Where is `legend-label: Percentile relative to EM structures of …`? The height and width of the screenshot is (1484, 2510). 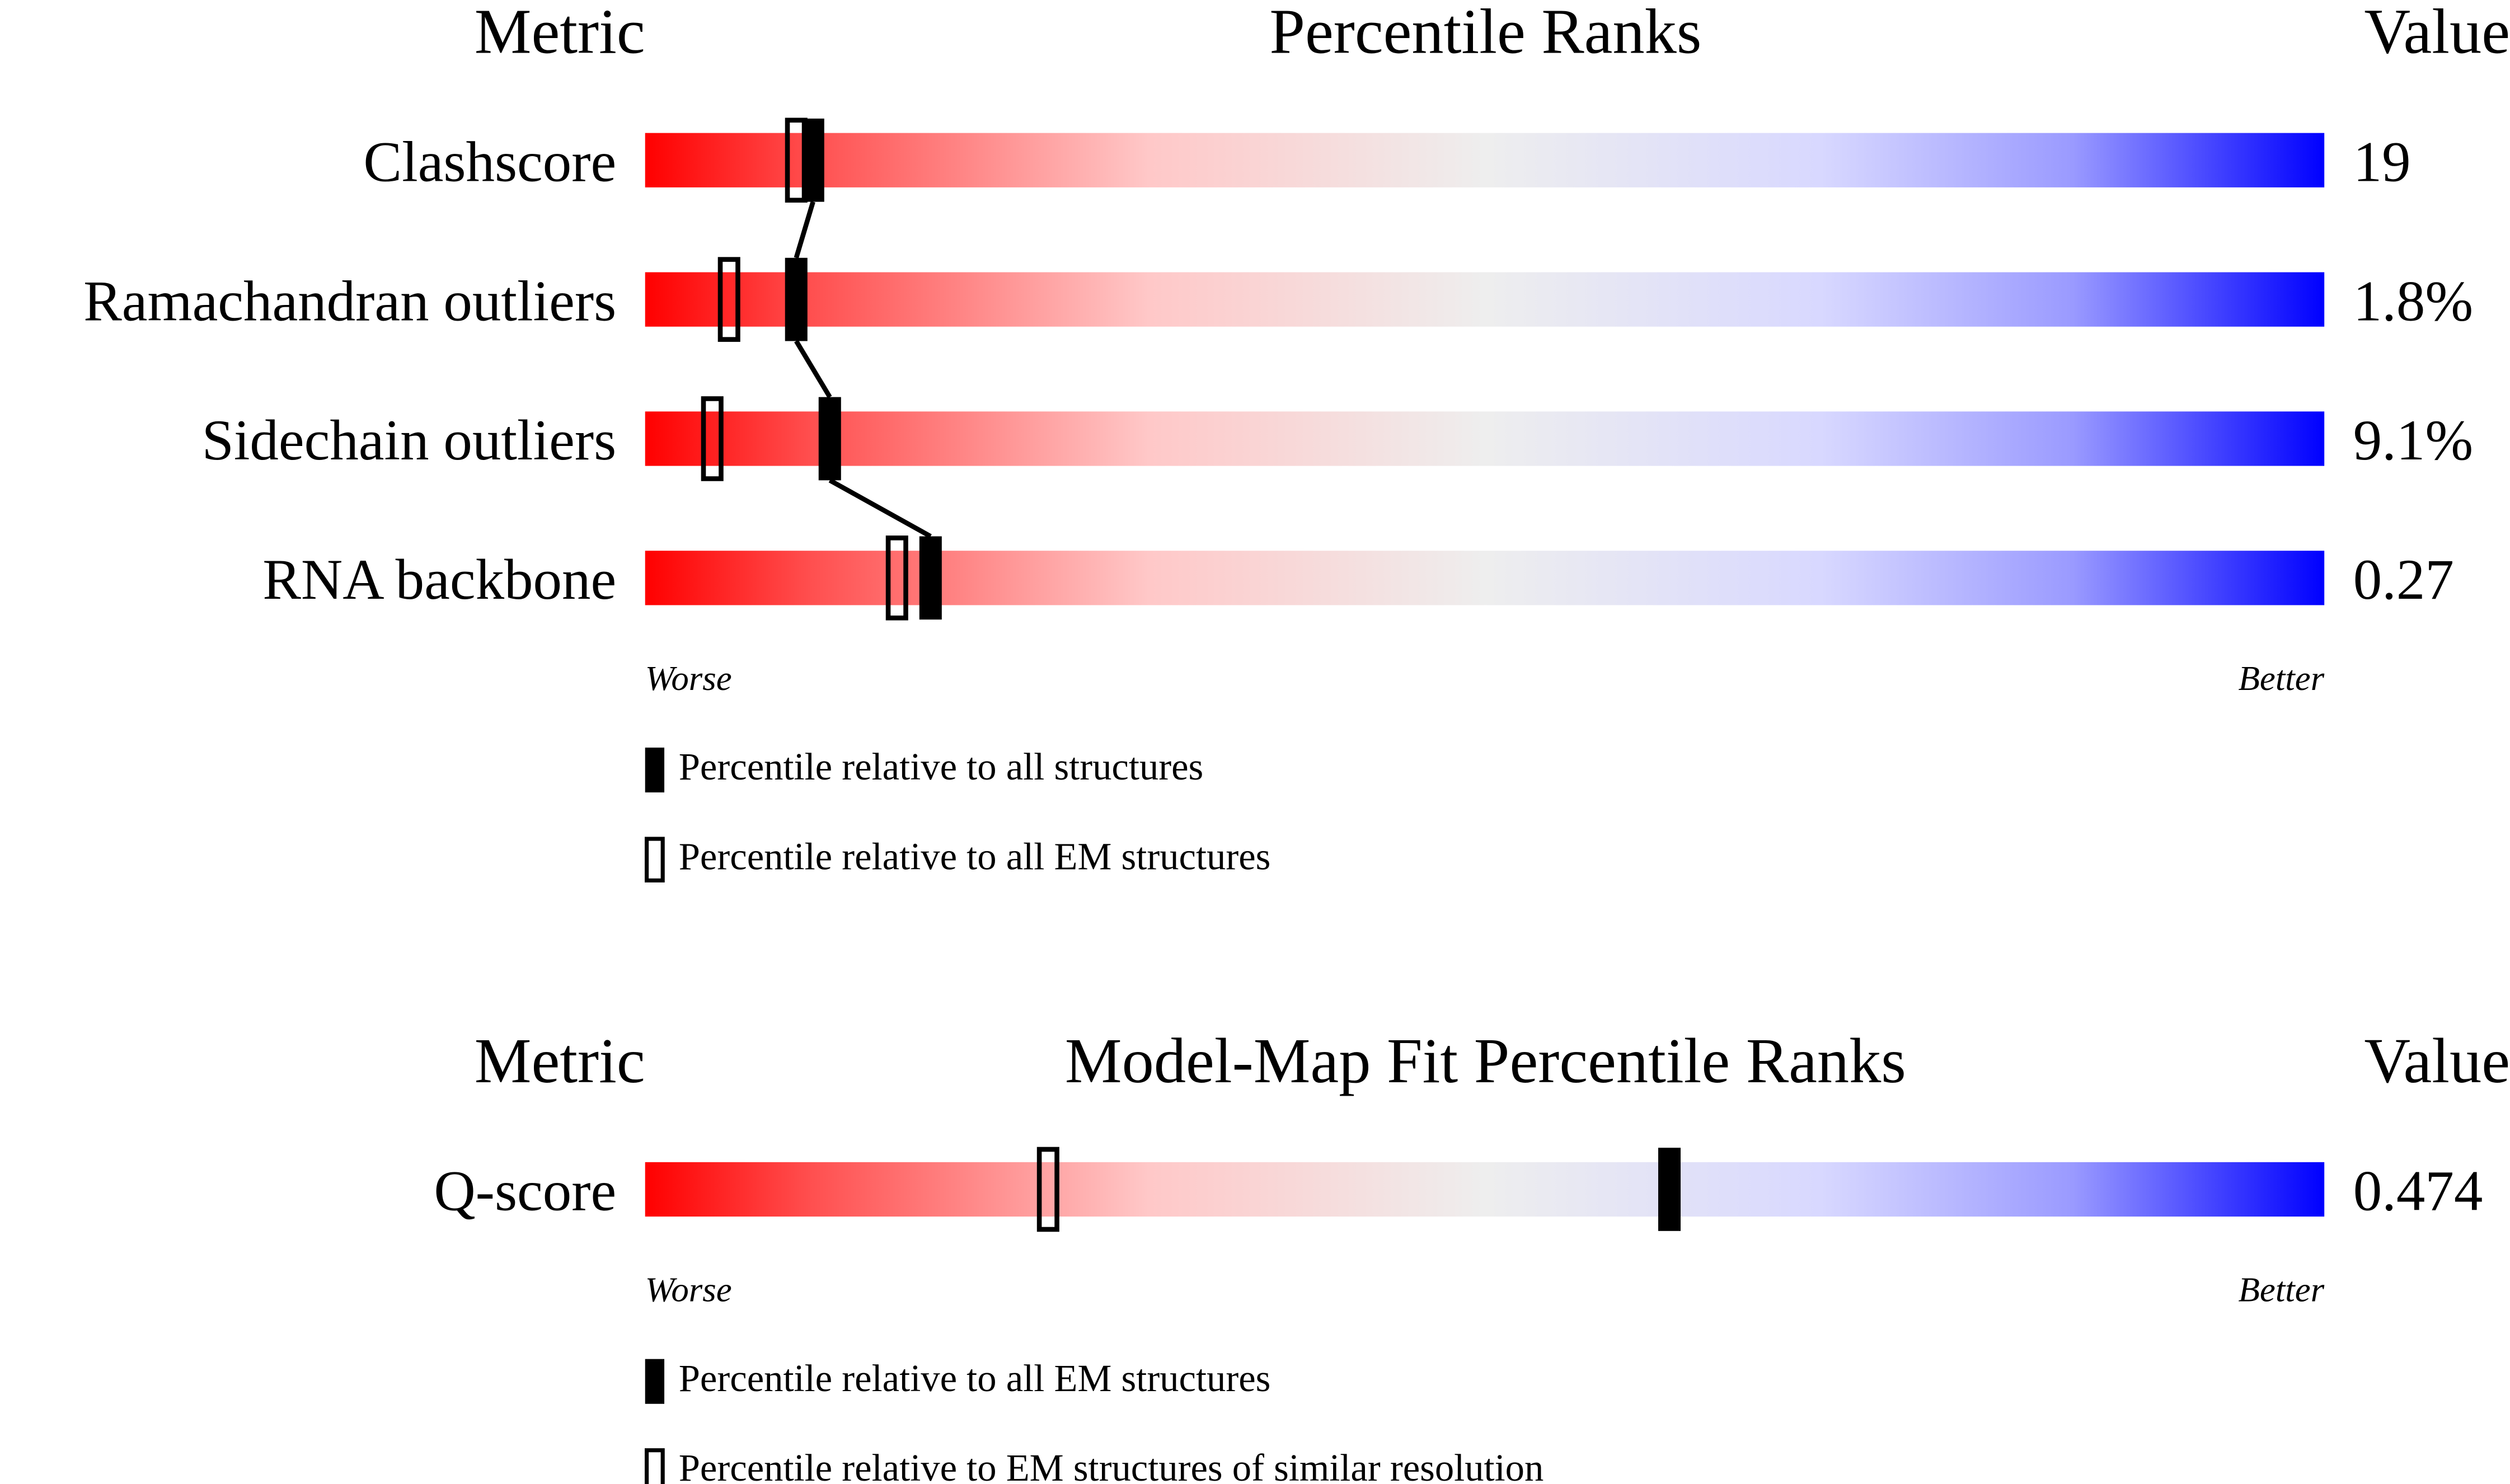
legend-label: Percentile relative to EM structures of … is located at coordinates (1111, 1465).